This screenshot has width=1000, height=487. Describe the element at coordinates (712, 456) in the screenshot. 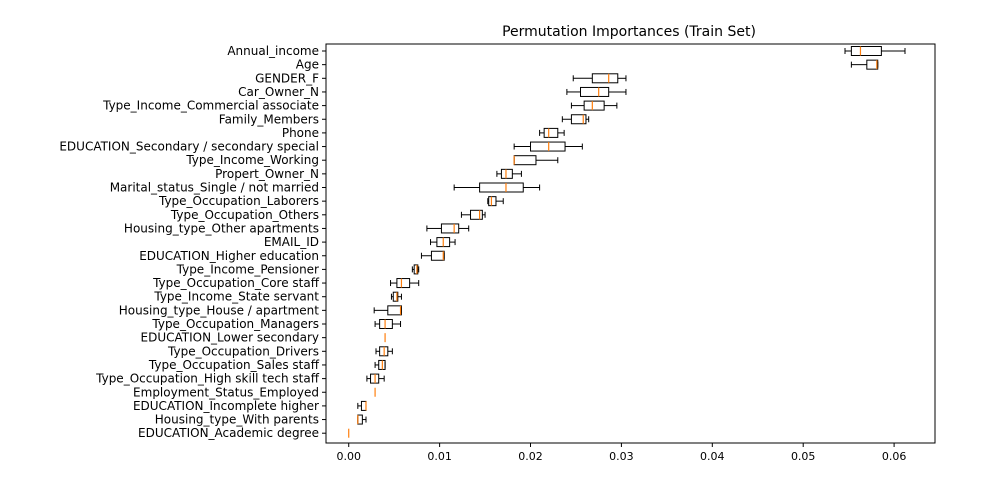

I see `x-tick-label: 0.04` at that location.